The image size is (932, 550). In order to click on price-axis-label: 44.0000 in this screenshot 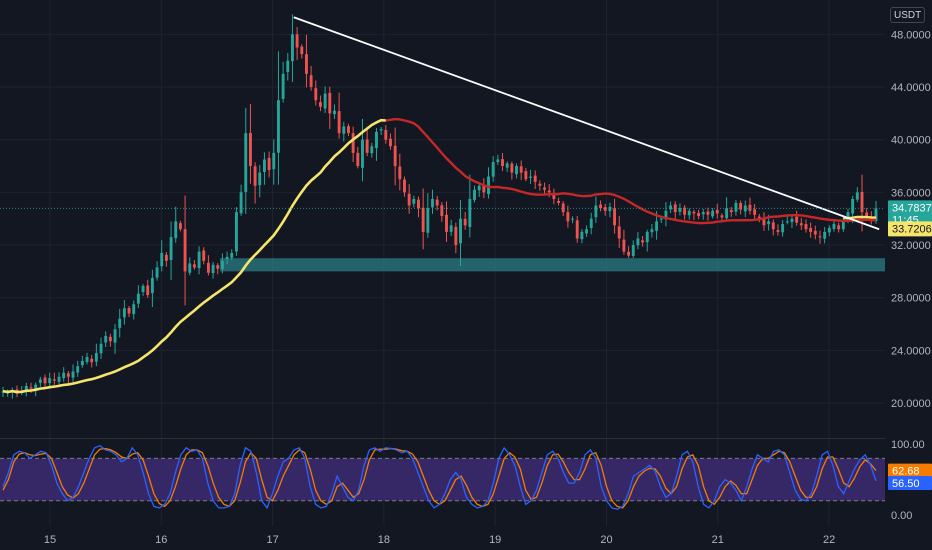, I will do `click(911, 88)`.